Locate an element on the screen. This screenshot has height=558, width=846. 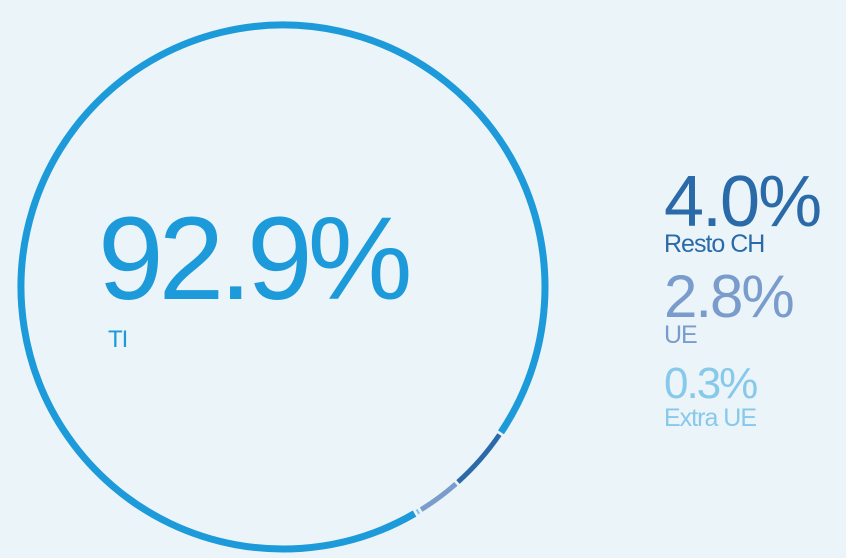
ring-segment-extra-ue is located at coordinates (418, 511).